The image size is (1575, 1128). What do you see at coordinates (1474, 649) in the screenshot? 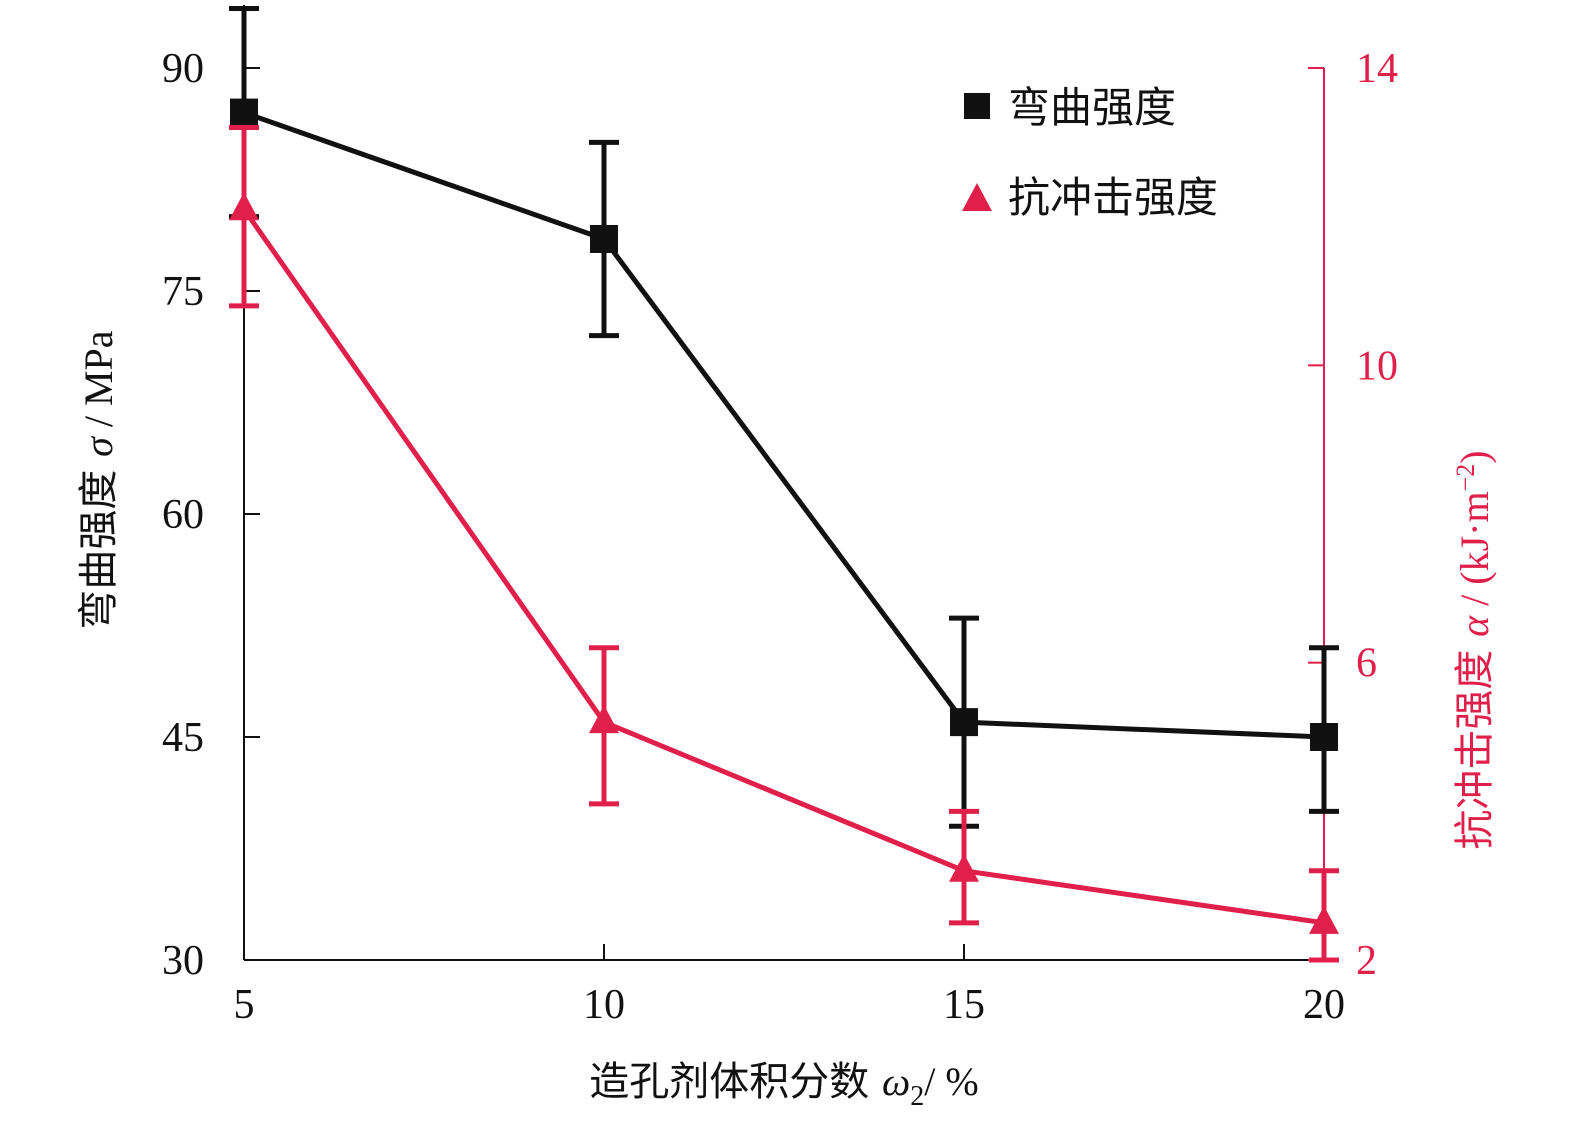
I see `y-right-axis-title: 抗冲击强度 α / (kJ·m−2)` at bounding box center [1474, 649].